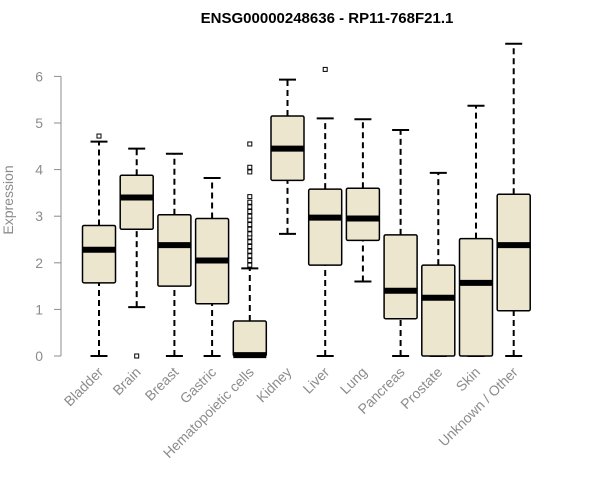 This screenshot has width=600, height=500. I want to click on x-tick-label-bladder: Bladder, so click(84, 387).